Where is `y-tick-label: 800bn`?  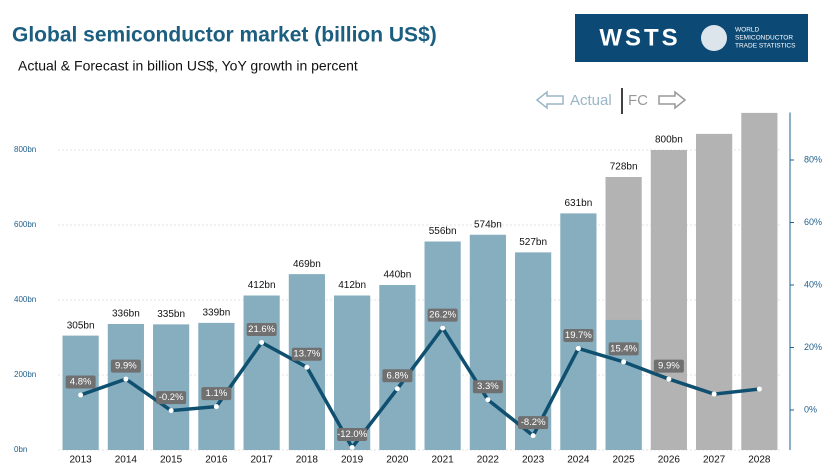
y-tick-label: 800bn is located at coordinates (25, 149).